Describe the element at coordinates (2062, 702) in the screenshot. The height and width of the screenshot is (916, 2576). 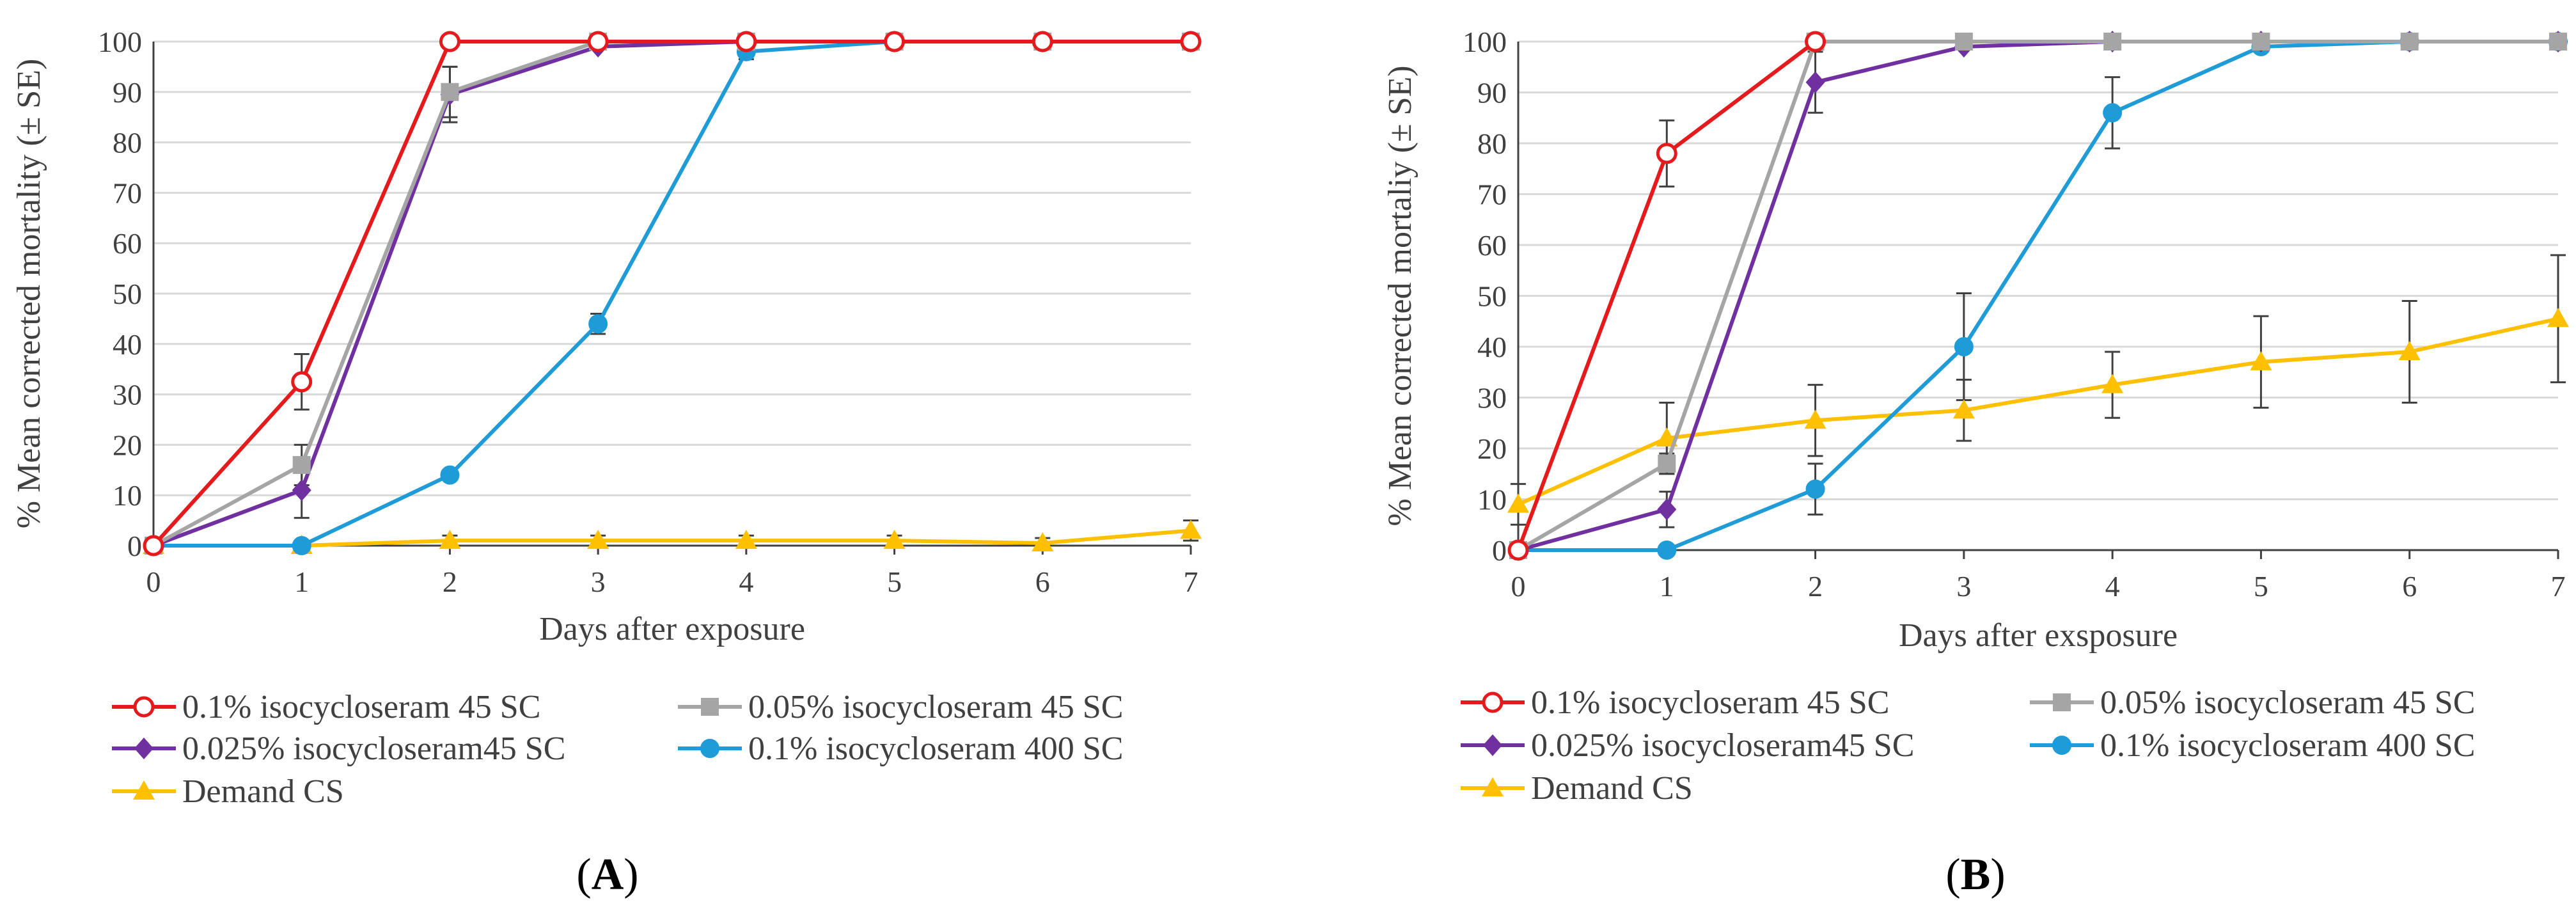
I see `chart-b-legend-marker-0-05-isocycloseram-45-sc` at that location.